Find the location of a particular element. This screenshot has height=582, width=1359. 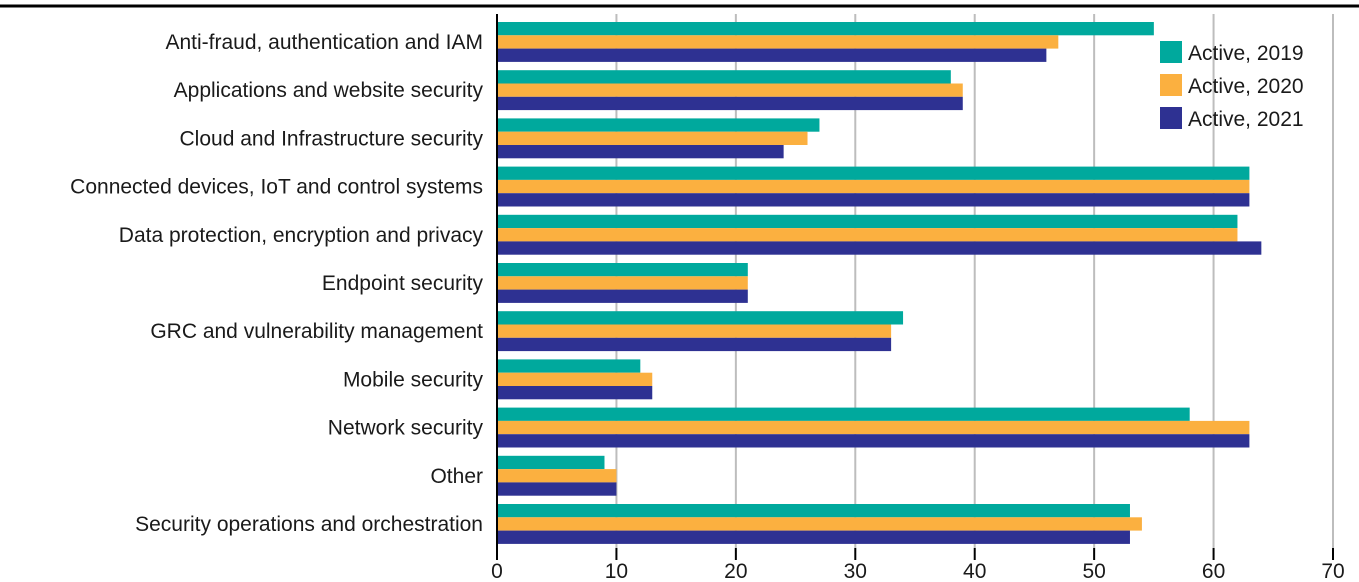

category-label: Endpoint security is located at coordinates (403, 283).